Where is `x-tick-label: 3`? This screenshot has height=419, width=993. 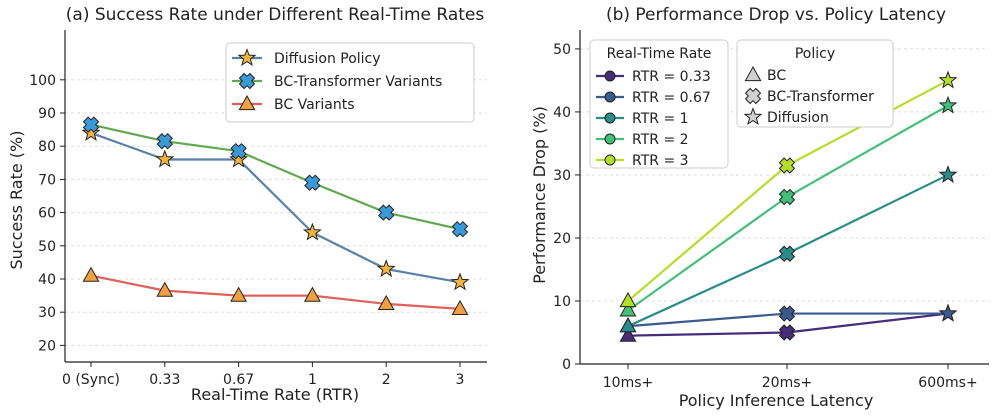 x-tick-label: 3 is located at coordinates (460, 380).